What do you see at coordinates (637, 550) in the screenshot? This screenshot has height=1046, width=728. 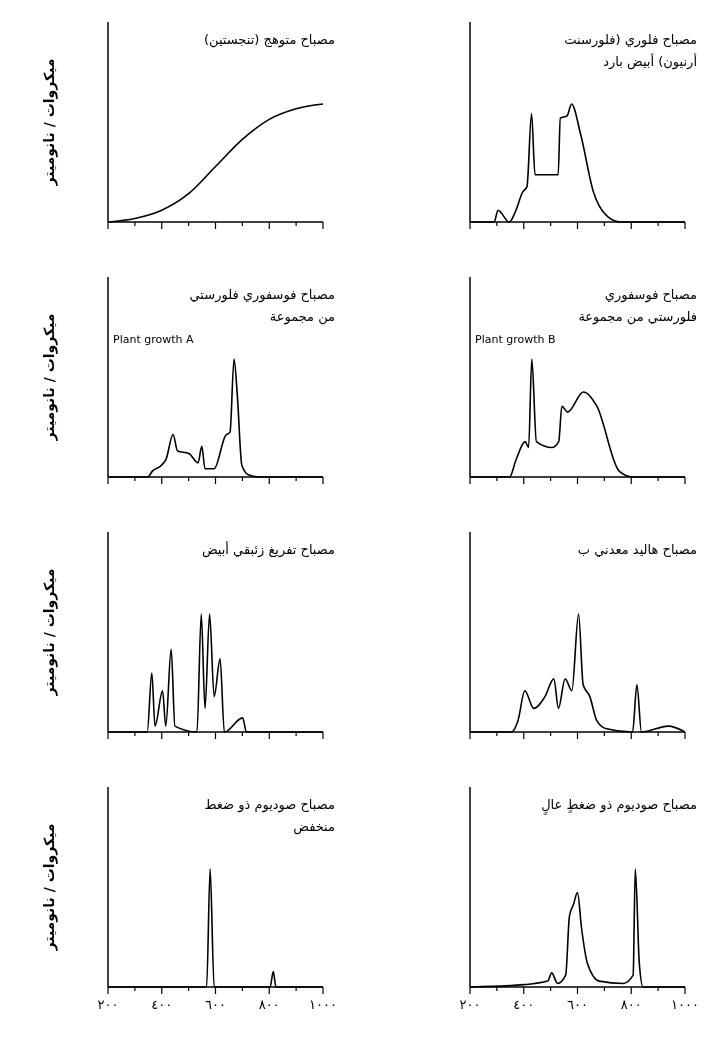 I see `chart-title: مصباح هاليد معدني ب` at bounding box center [637, 550].